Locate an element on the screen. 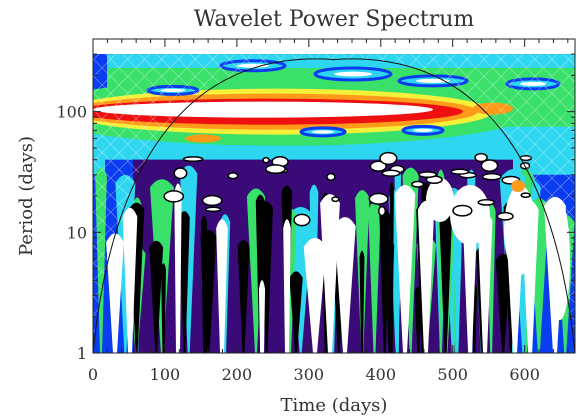 The width and height of the screenshot is (577, 417). x-axis-label: Time (days) is located at coordinates (334, 405).